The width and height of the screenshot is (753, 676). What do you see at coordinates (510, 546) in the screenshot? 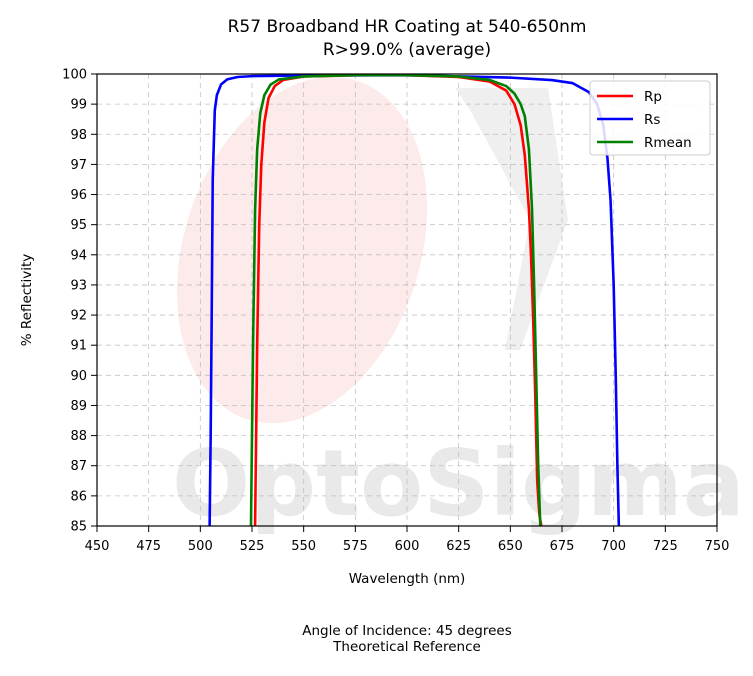
I see `x-tick-label: 650` at bounding box center [510, 546].